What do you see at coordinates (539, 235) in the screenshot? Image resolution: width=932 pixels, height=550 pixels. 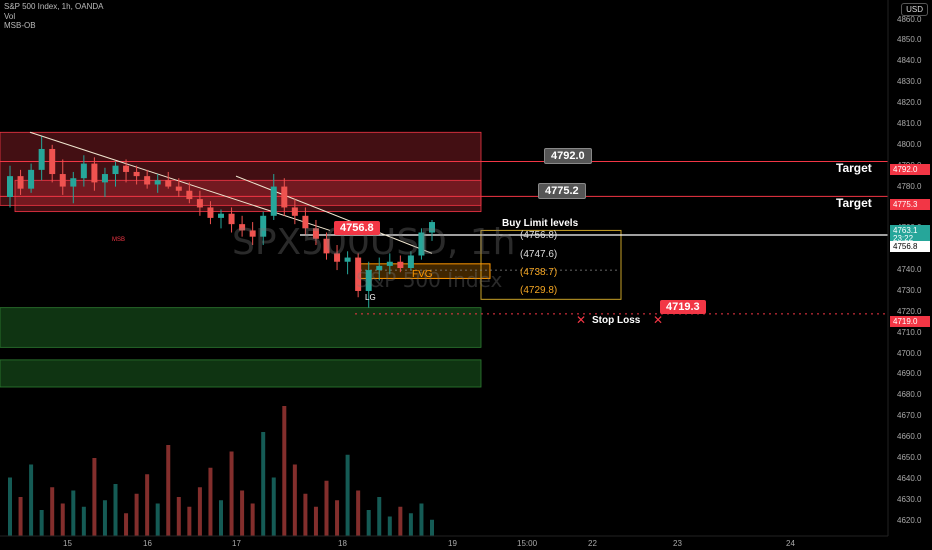 I see `buy-level-1: (4756.8)` at bounding box center [539, 235].